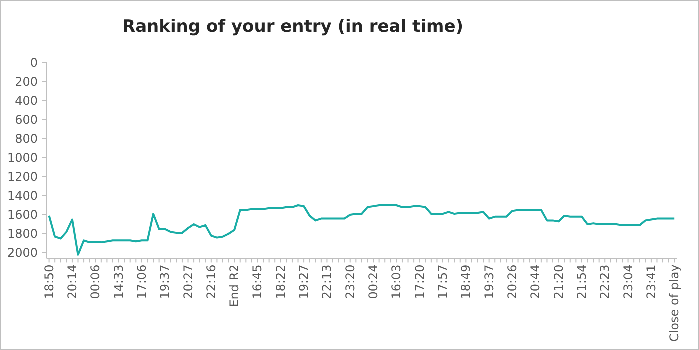  What do you see at coordinates (257, 282) in the screenshot?
I see `x-tick-label: 16:45` at bounding box center [257, 282].